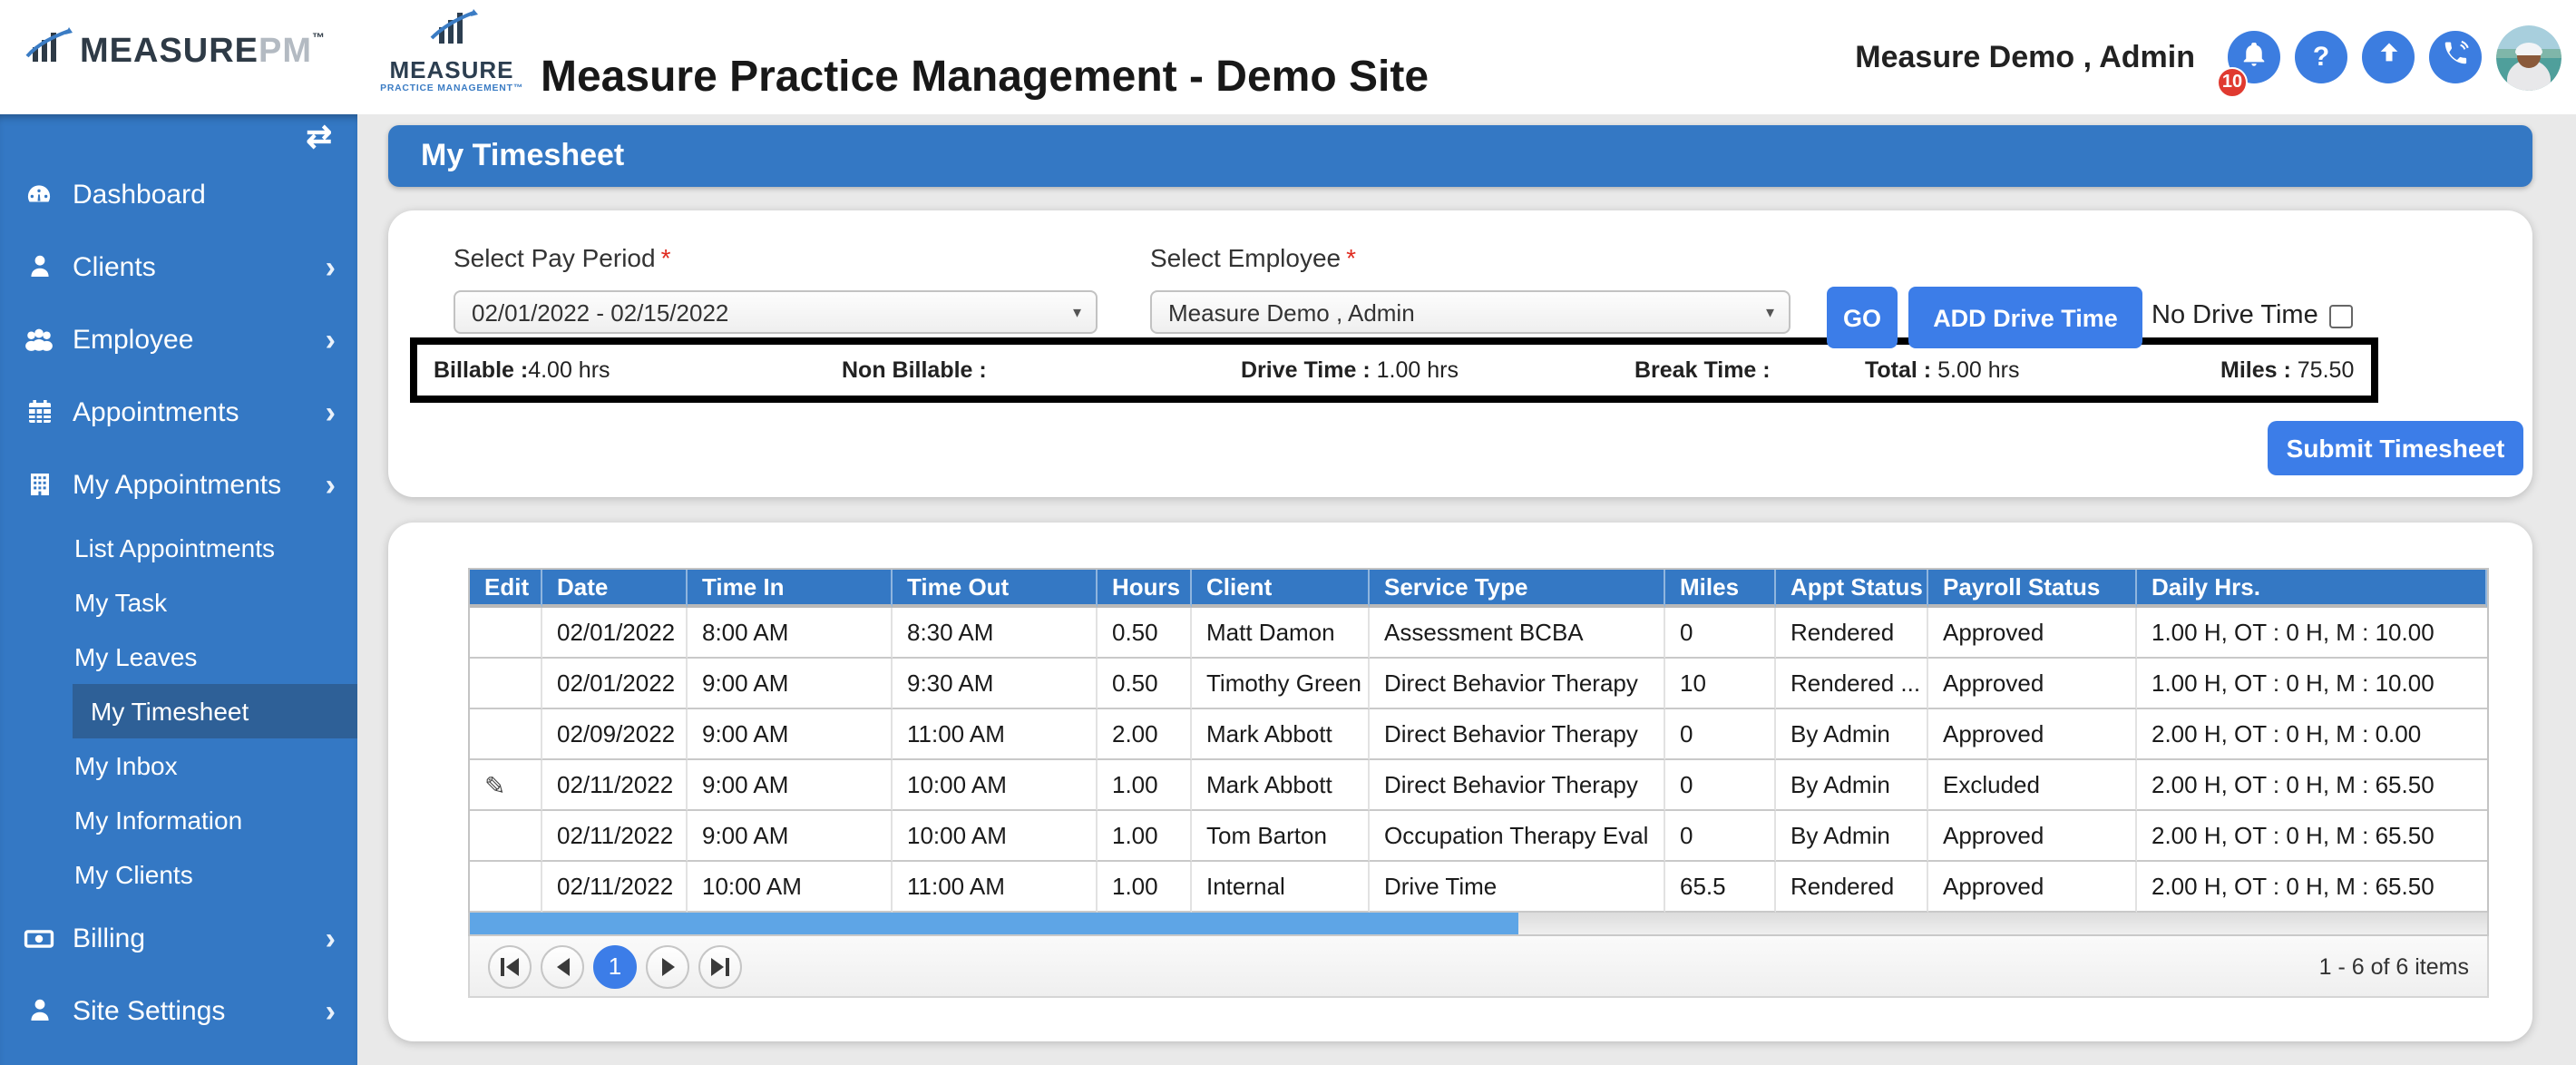 Image resolution: width=2576 pixels, height=1065 pixels. Describe the element at coordinates (1470, 312) in the screenshot. I see `employee-select: Measure Demo , Admin ▾` at that location.